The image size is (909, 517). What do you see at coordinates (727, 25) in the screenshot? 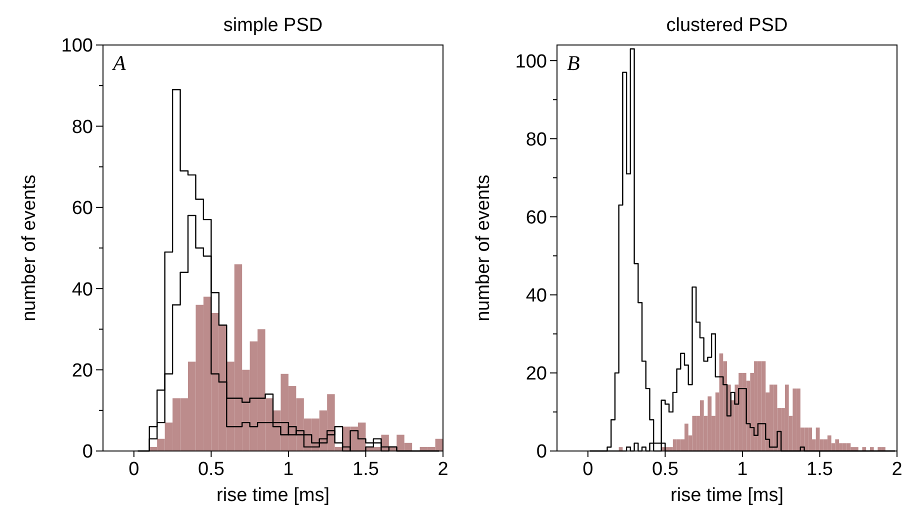
I see `chart-title: clustered PSD` at bounding box center [727, 25].